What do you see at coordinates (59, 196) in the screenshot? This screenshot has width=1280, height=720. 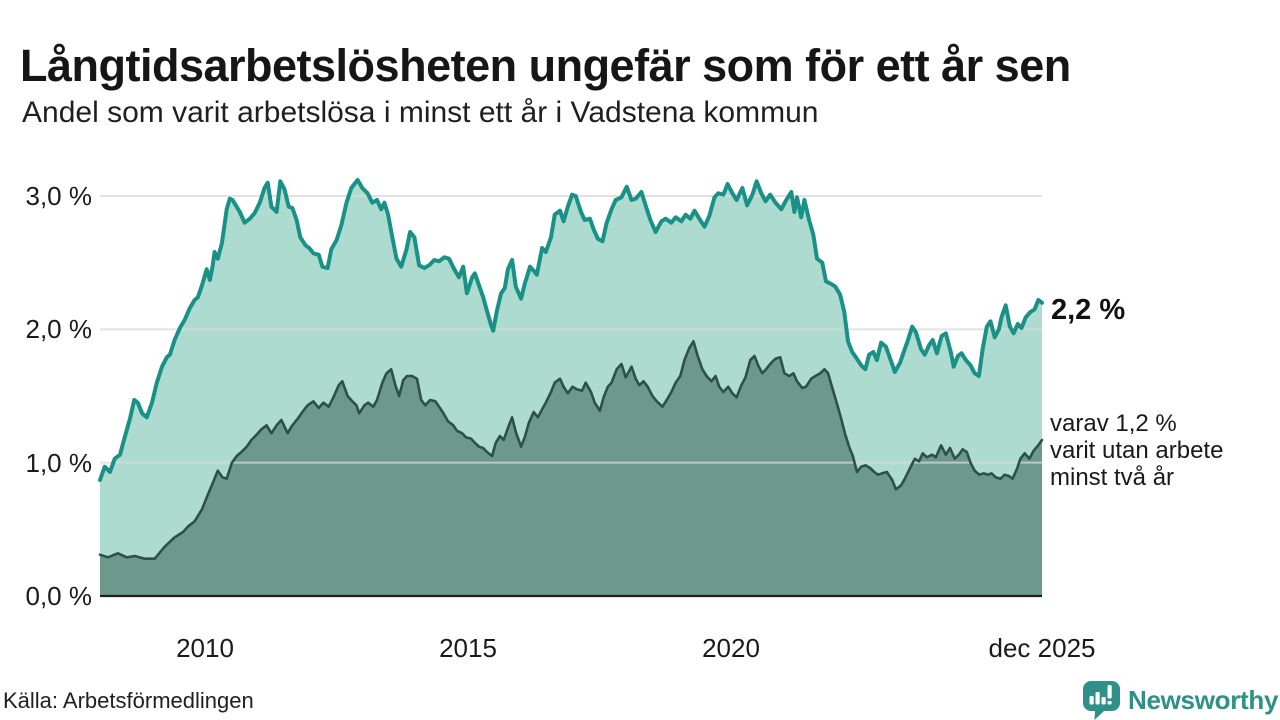 I see `y-tick-label: 3,0 %` at bounding box center [59, 196].